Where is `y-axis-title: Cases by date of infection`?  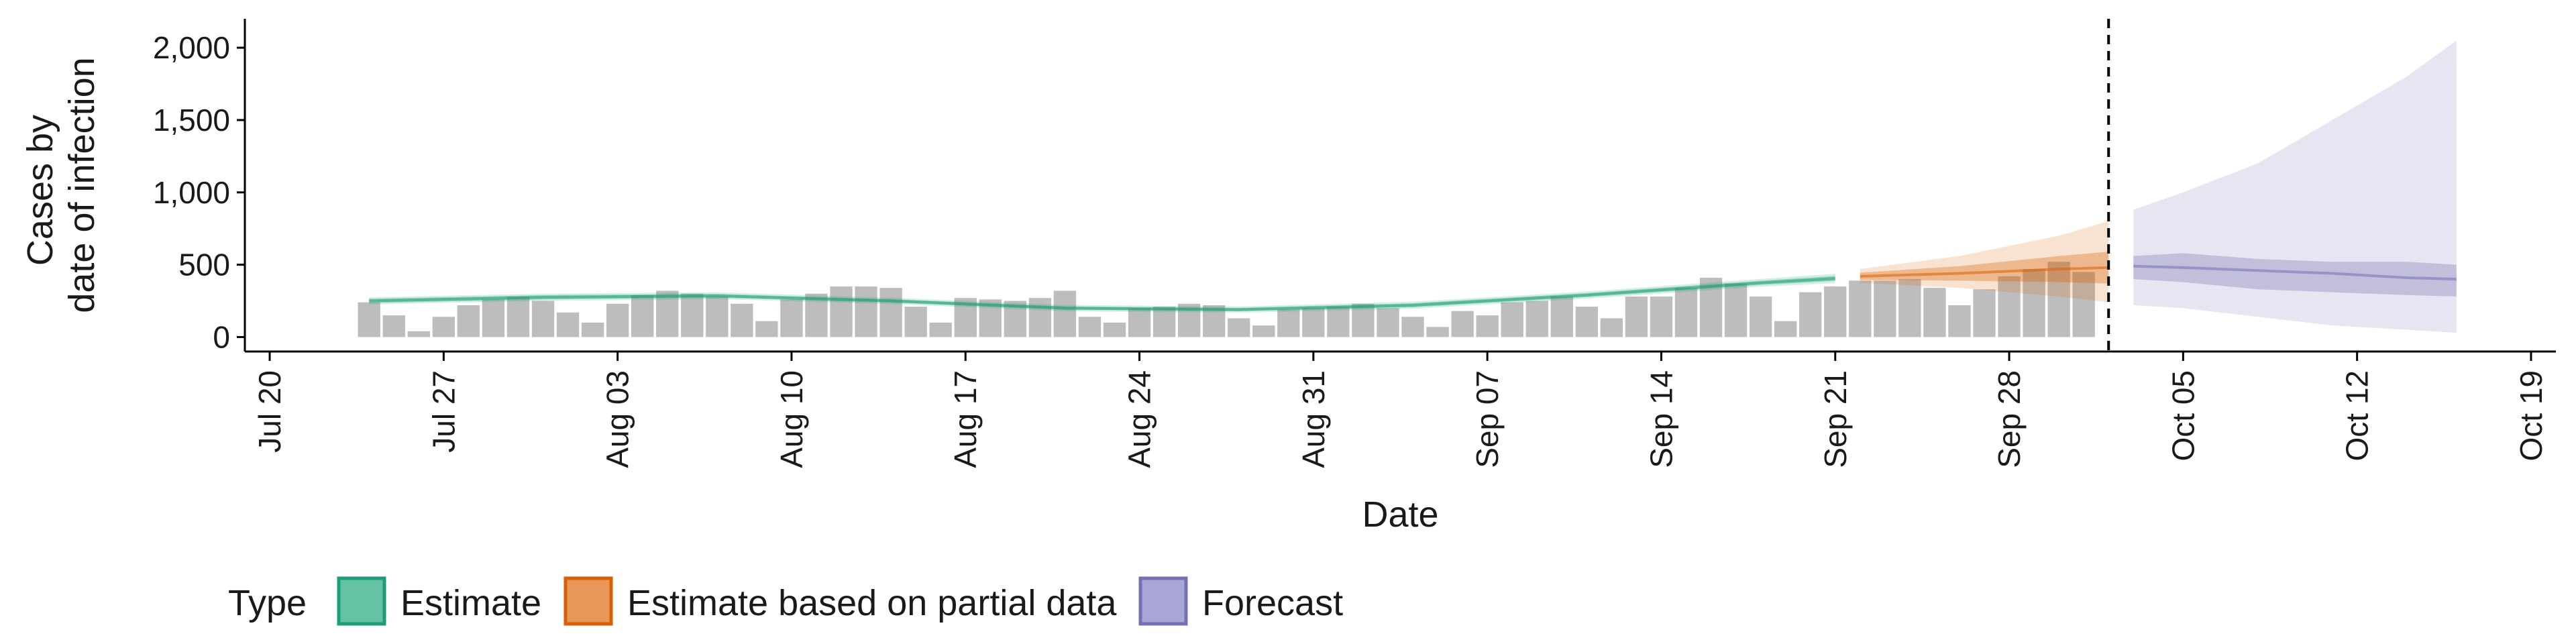 y-axis-title: Cases by date of infection is located at coordinates (61, 185).